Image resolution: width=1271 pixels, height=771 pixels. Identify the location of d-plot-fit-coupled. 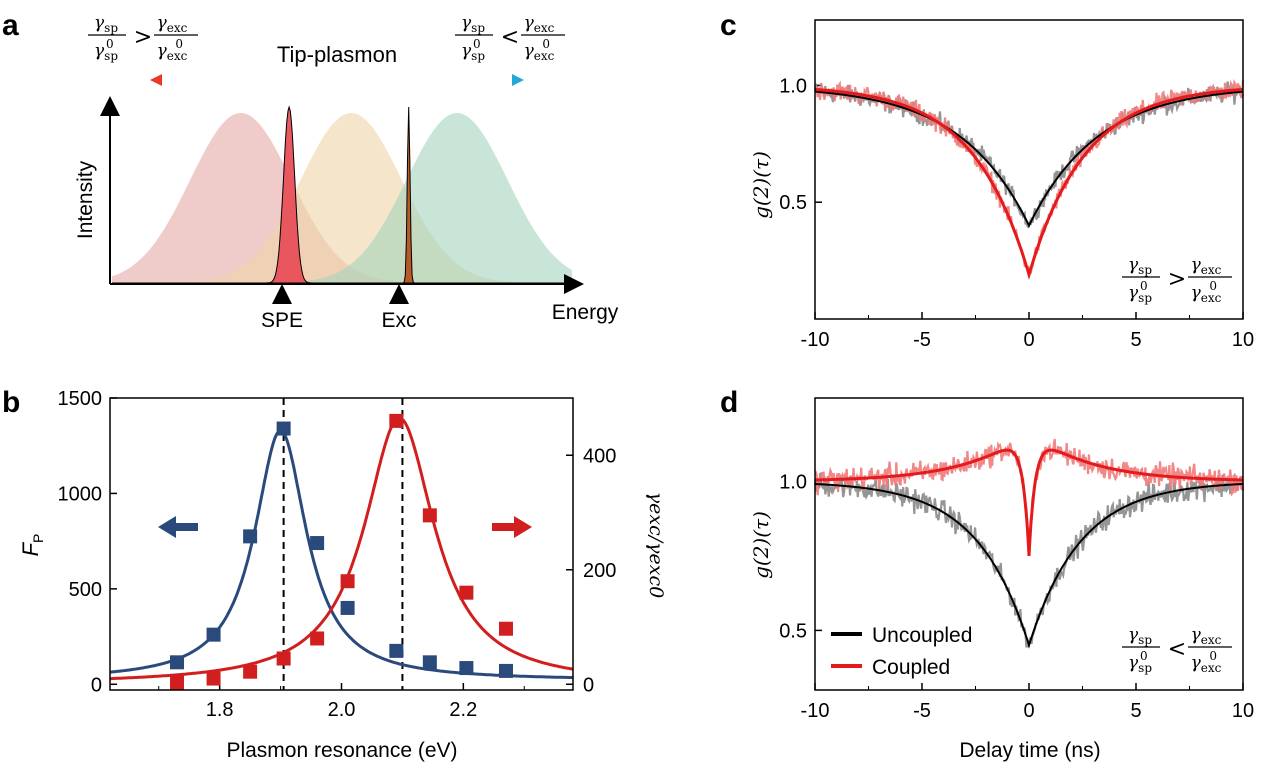
(1029, 502).